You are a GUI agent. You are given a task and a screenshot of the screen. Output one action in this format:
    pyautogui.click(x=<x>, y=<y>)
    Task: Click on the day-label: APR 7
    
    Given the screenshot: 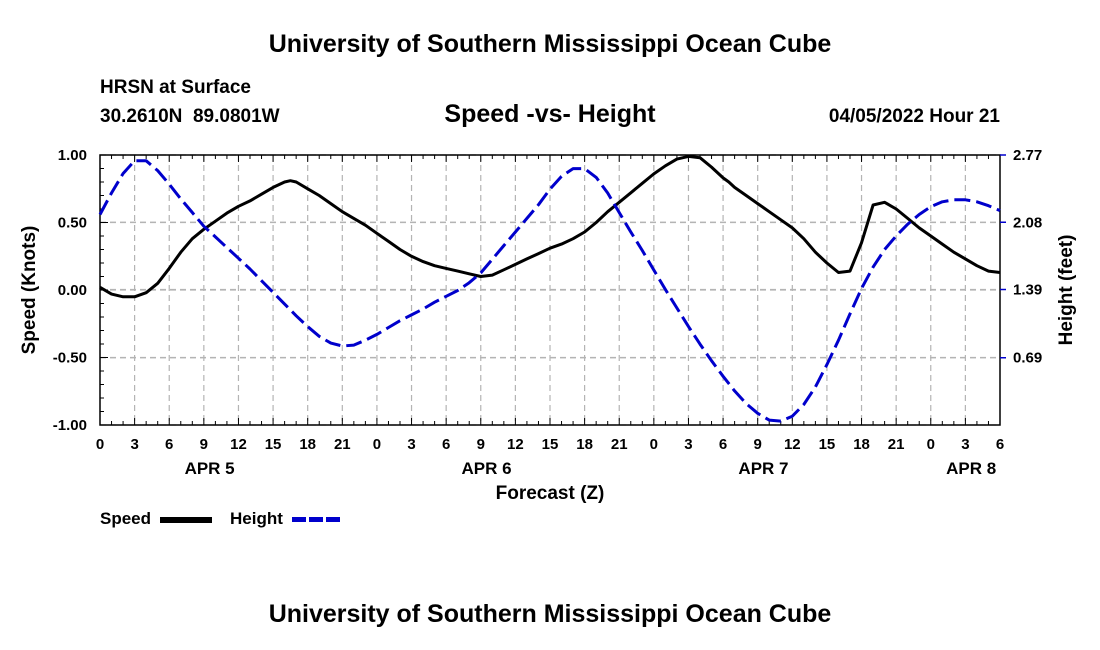 What is the action you would take?
    pyautogui.click(x=763, y=468)
    